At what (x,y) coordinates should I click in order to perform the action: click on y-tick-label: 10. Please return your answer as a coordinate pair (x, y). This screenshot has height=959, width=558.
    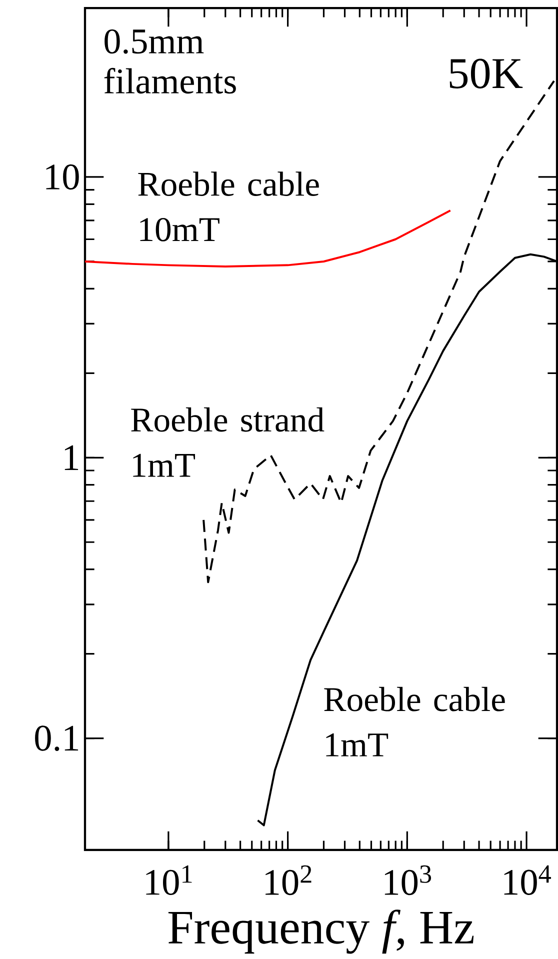
    Looking at the image, I should click on (62, 177).